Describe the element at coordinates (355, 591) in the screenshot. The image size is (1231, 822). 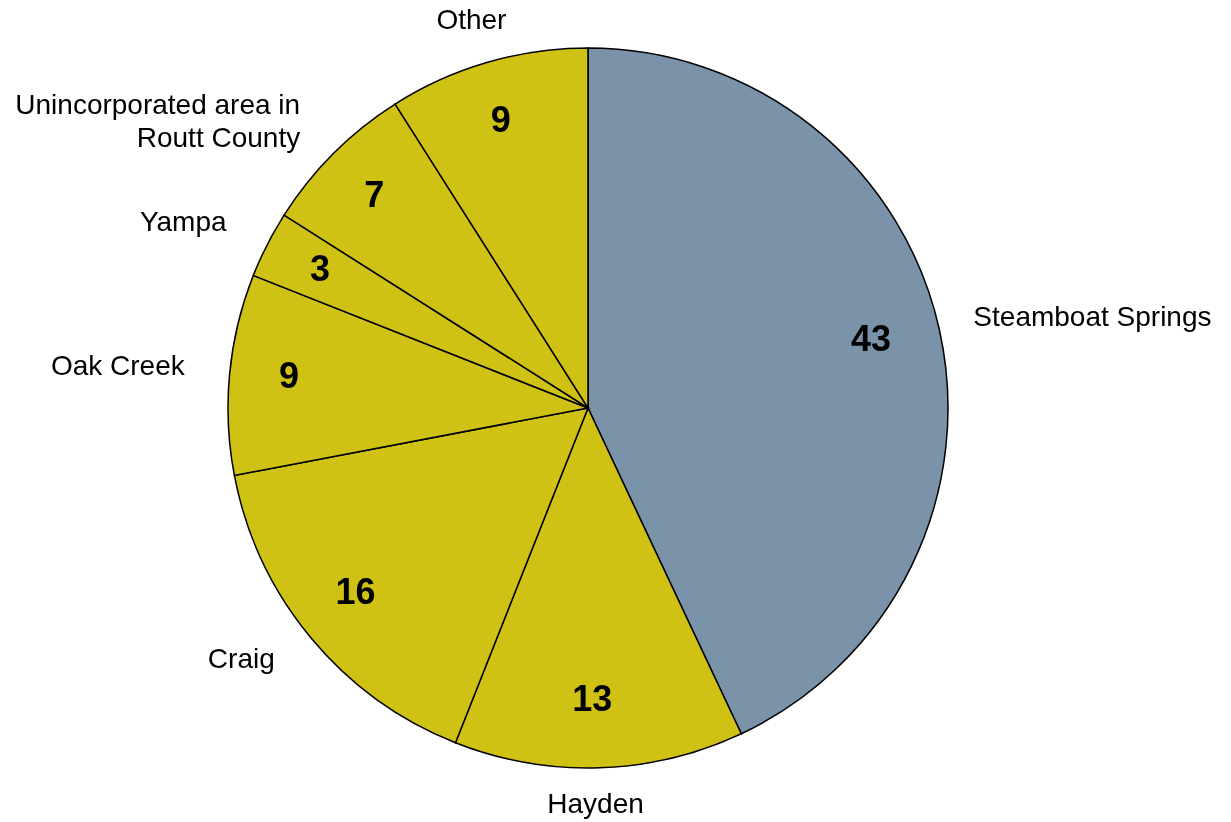
I see `data-label: 16` at that location.